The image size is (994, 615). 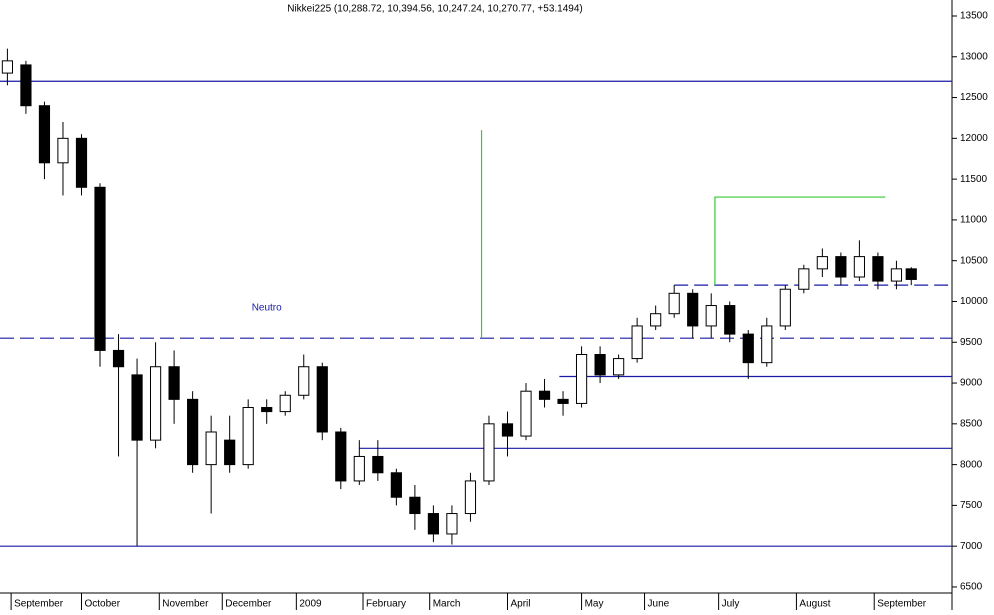 What do you see at coordinates (800, 241) in the screenshot?
I see `signal-line` at bounding box center [800, 241].